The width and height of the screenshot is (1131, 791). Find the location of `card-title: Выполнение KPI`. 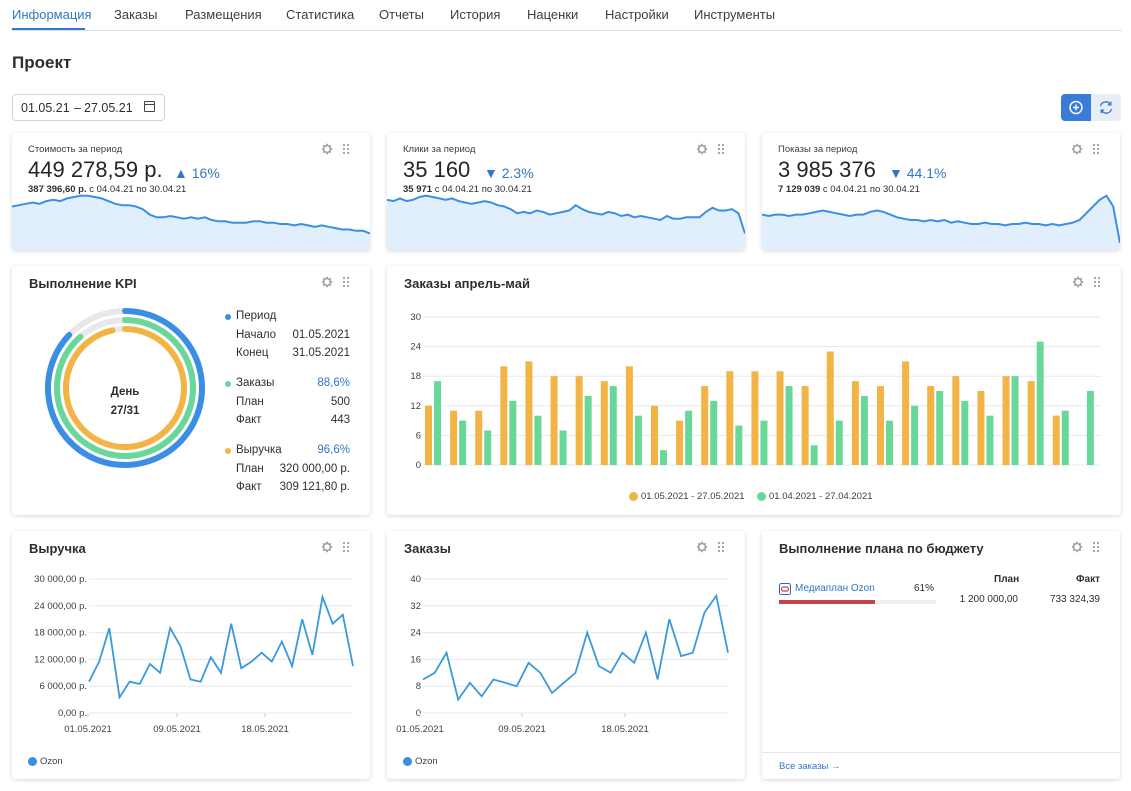

card-title: Выполнение KPI is located at coordinates (83, 283).